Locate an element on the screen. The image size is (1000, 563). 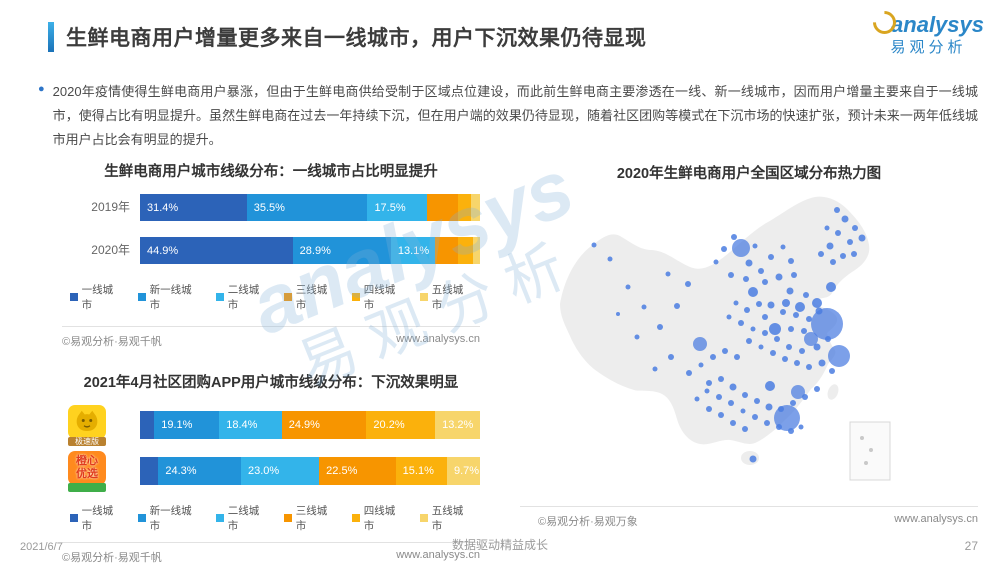
bar-segment: 24.9% is located at coordinates (324, 425).